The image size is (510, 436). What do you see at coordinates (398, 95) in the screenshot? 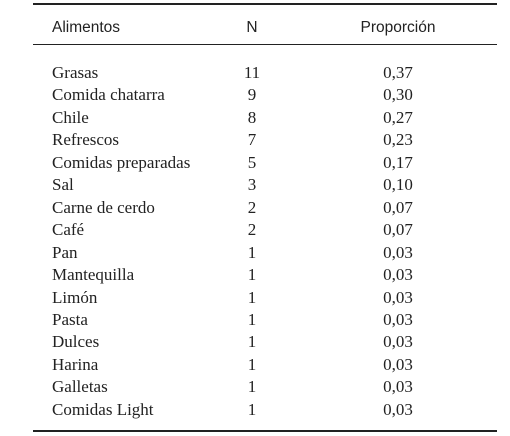
I see `proportion: 0,30` at bounding box center [398, 95].